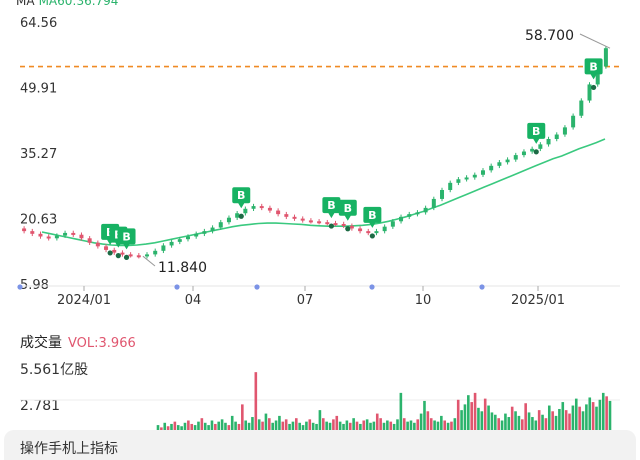 This screenshot has height=460, width=640. Describe the element at coordinates (423, 300) in the screenshot. I see `x-tick-label: 10` at that location.